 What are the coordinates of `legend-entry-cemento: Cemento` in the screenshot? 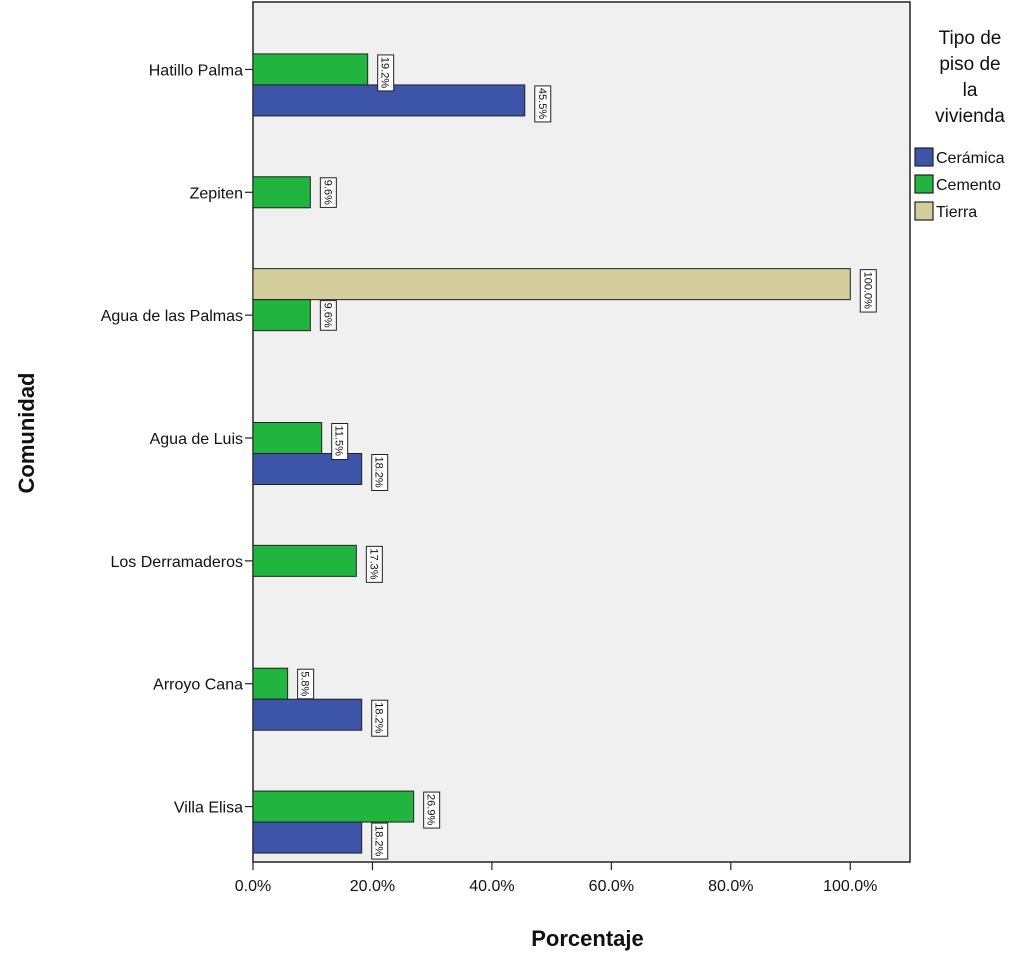 It's located at (968, 185).